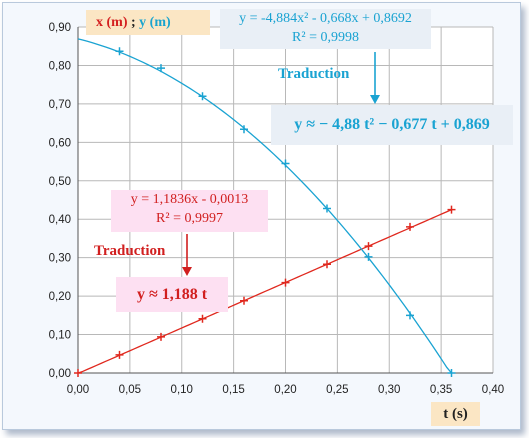 This screenshot has width=529, height=438. I want to click on y-trendline-equation: y = -4,884x² - 0,668x + 0,8692, so click(325, 18).